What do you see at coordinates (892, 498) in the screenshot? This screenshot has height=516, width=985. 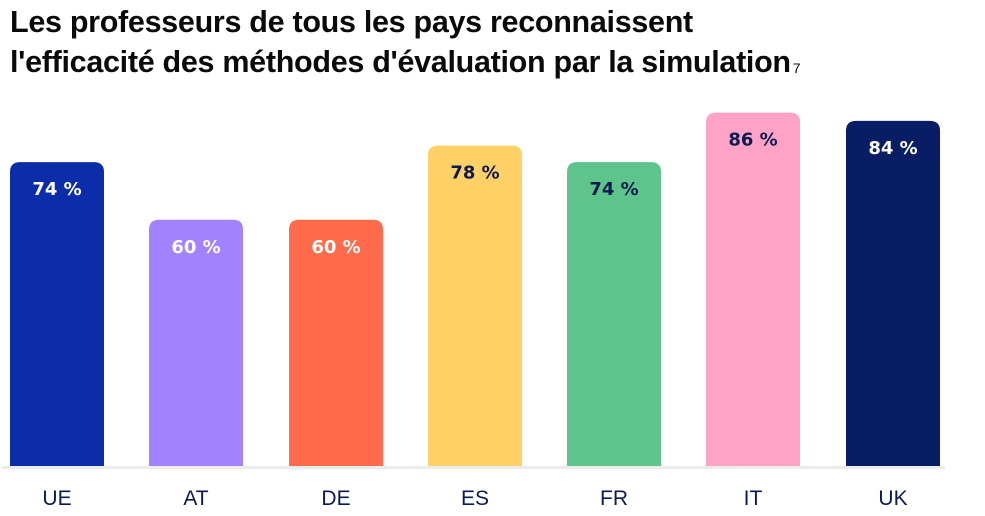 I see `x-tick-label-uk: UK` at bounding box center [892, 498].